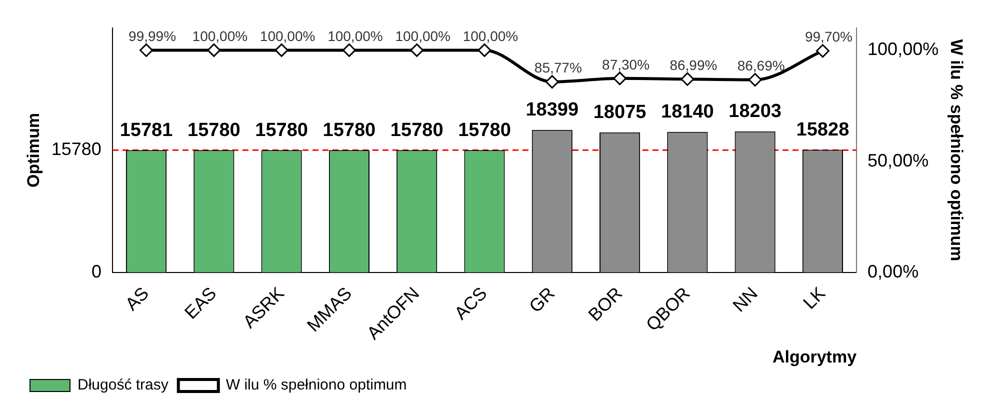  Describe the element at coordinates (558, 68) in the screenshot. I see `data-label: 85,77%` at that location.